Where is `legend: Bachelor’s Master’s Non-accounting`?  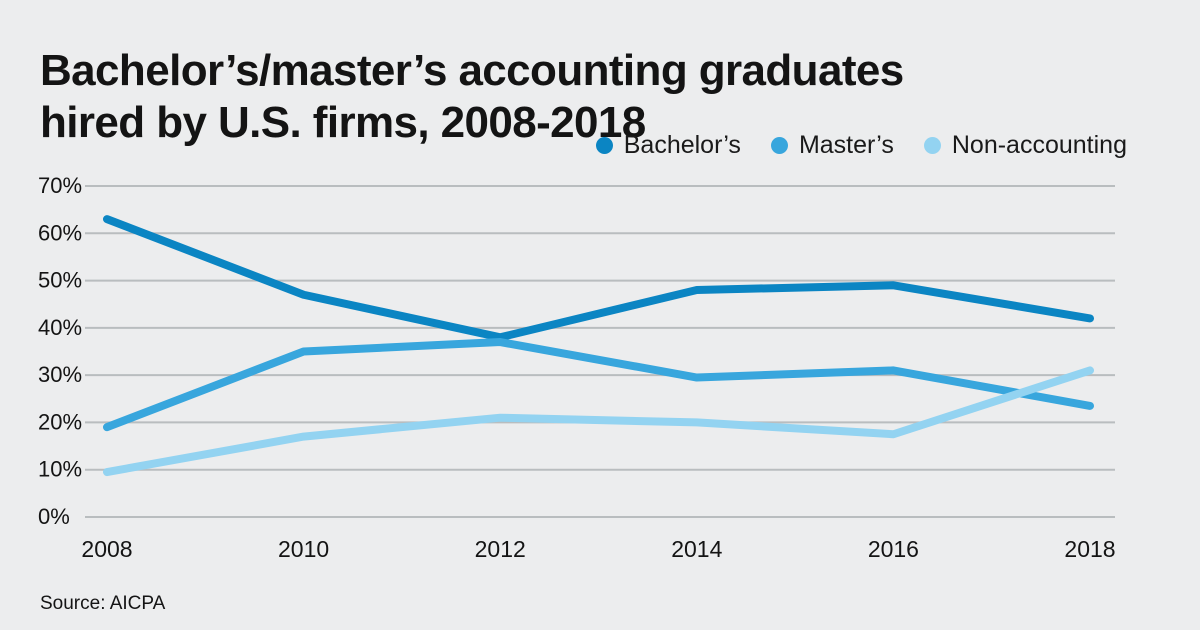
legend: Bachelor’s Master’s Non-accounting is located at coordinates (861, 145).